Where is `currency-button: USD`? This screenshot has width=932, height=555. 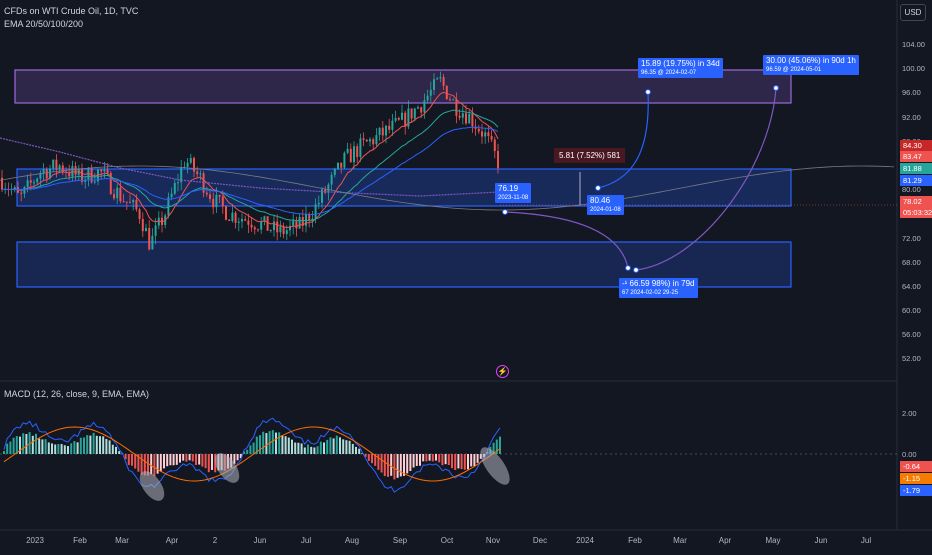 currency-button: USD is located at coordinates (913, 12).